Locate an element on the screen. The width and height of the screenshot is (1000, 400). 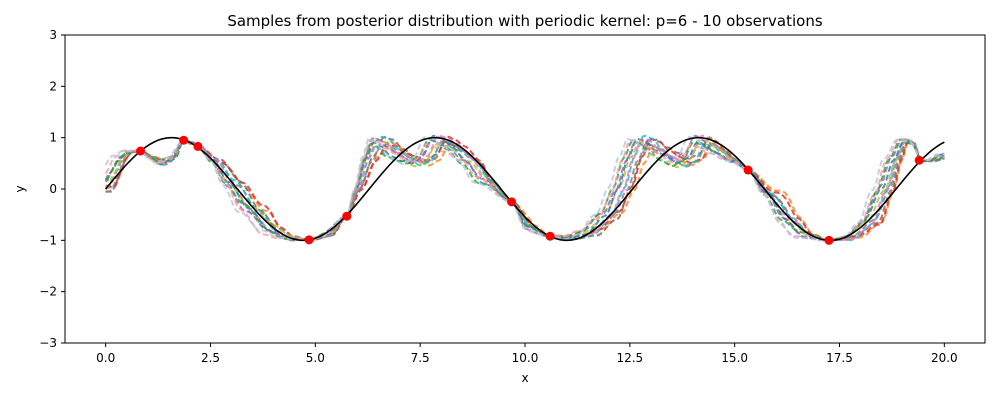
x-tick-label: 20.0 is located at coordinates (944, 358).